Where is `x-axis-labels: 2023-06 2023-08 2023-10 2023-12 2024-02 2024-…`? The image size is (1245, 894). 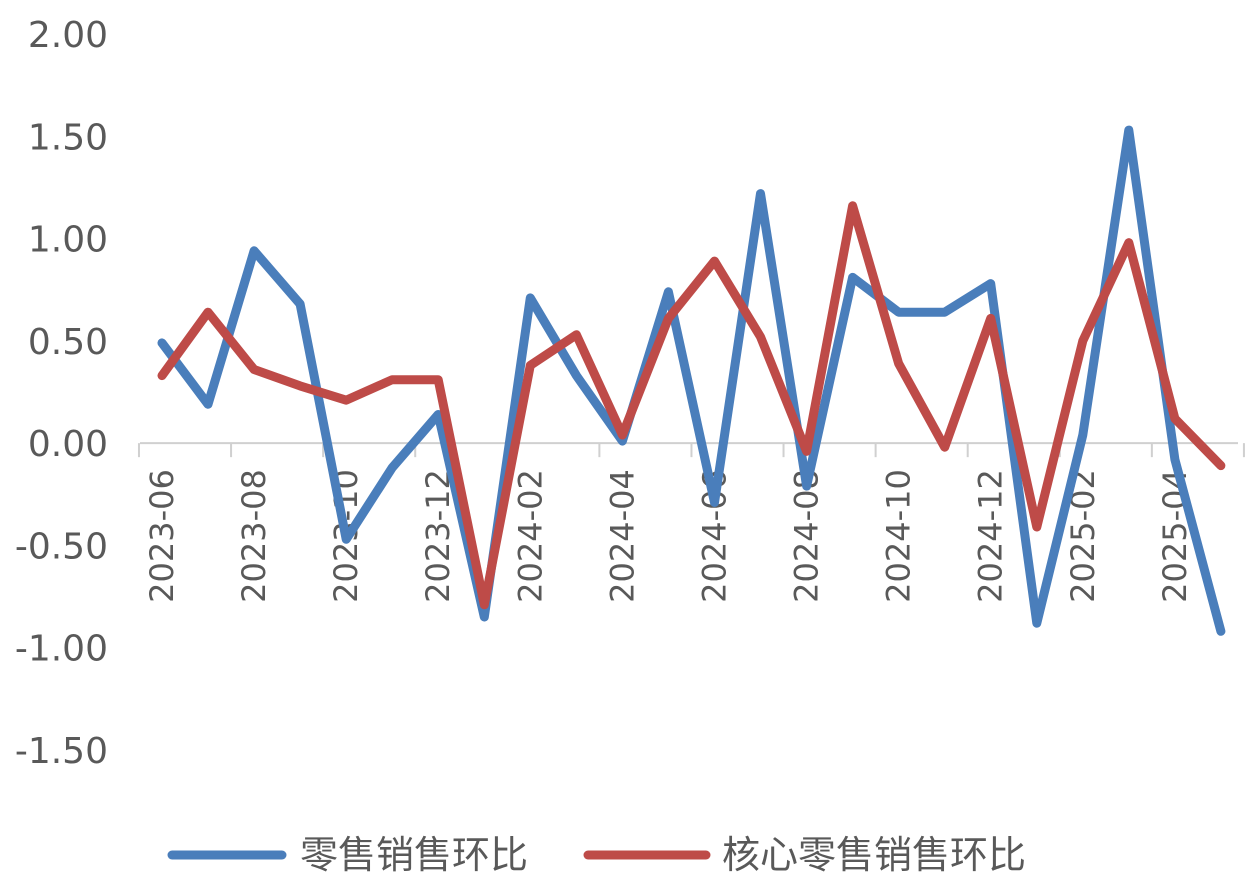
x-axis-labels: 2023-06 2023-08 2023-10 2023-12 2024-02 2024-… is located at coordinates (668, 536).